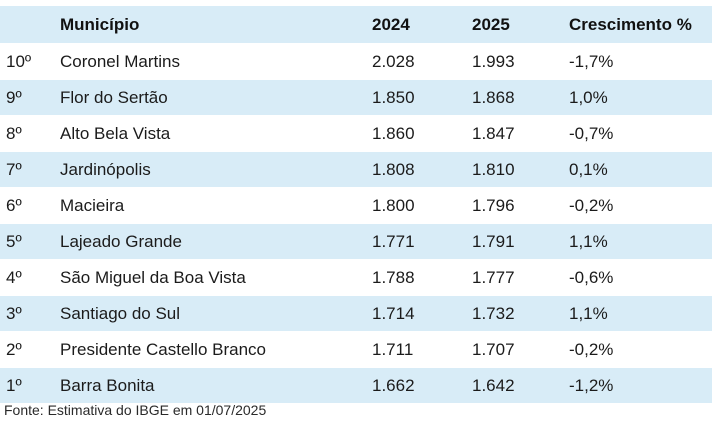 The width and height of the screenshot is (712, 430). I want to click on cell-2024: 1.714, so click(422, 313).